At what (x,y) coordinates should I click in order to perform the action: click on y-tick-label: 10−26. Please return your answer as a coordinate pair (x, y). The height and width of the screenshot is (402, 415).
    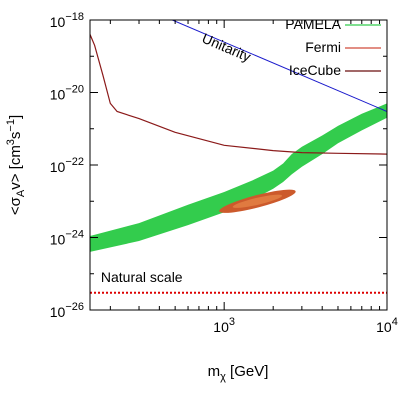
    Looking at the image, I should click on (67, 310).